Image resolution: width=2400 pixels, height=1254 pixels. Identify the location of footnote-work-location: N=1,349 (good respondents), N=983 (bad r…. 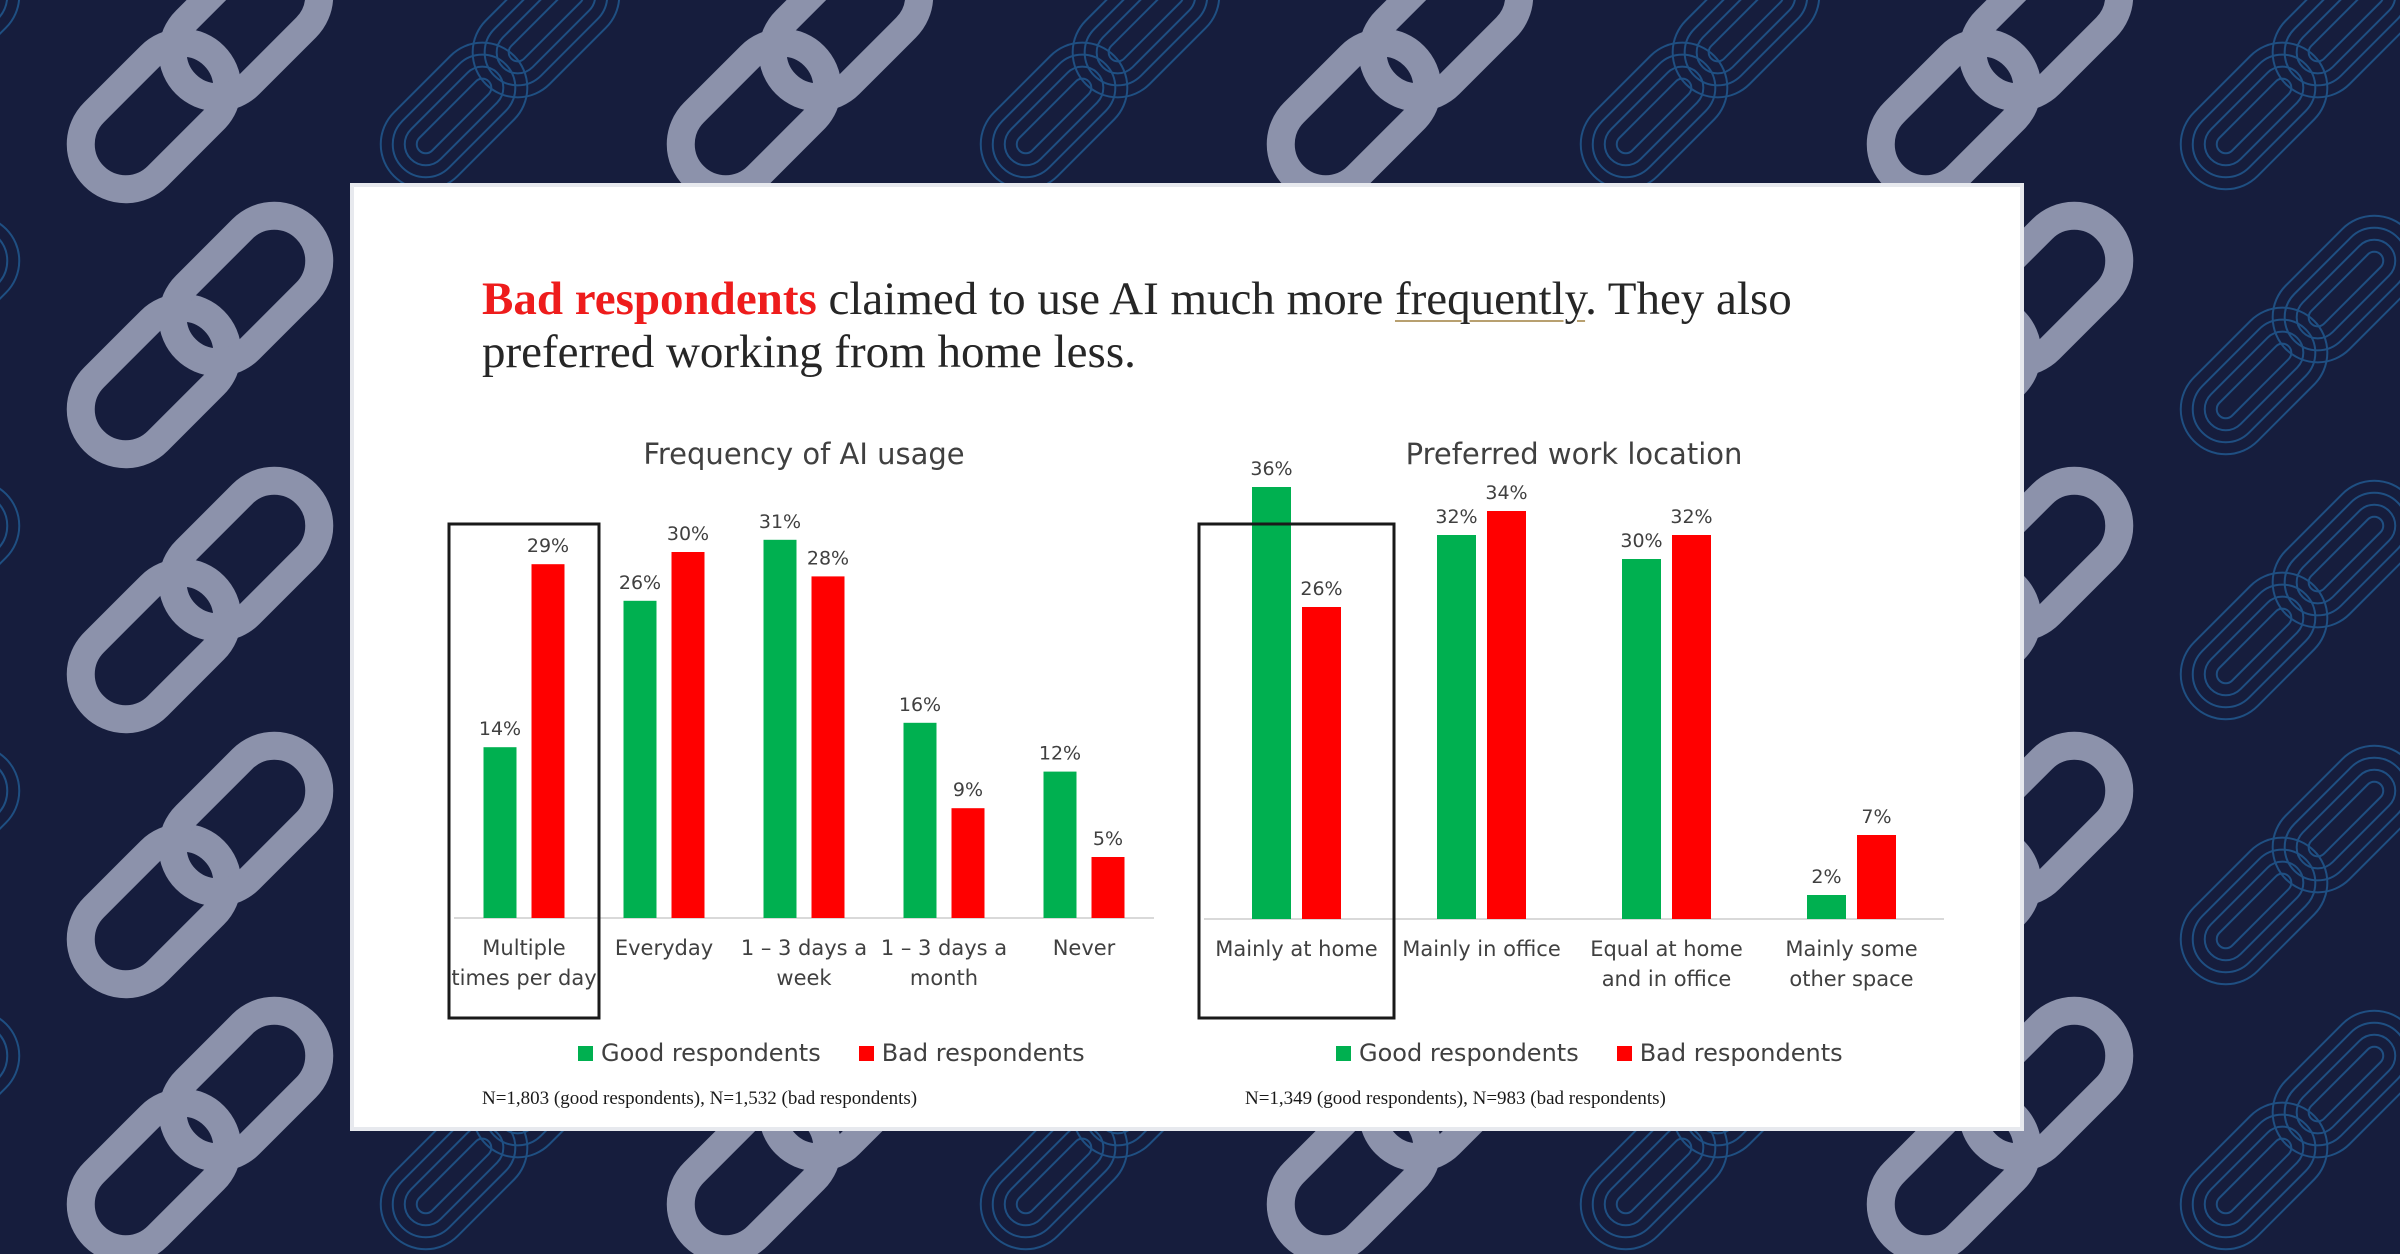
(1455, 1098).